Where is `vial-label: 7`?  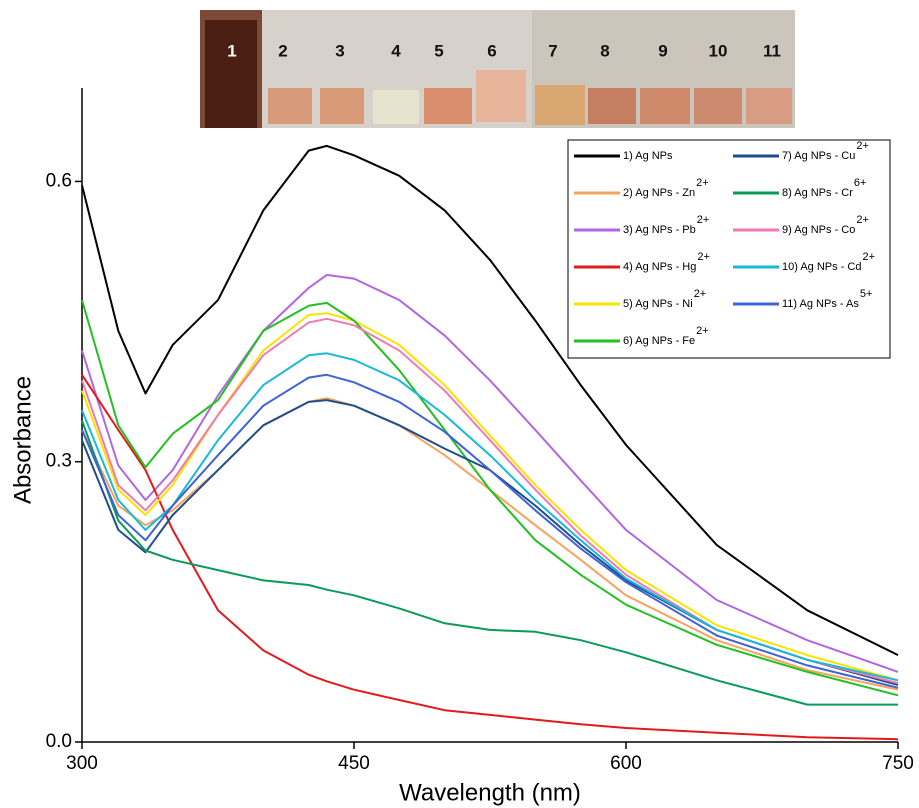
vial-label: 7 is located at coordinates (552, 50).